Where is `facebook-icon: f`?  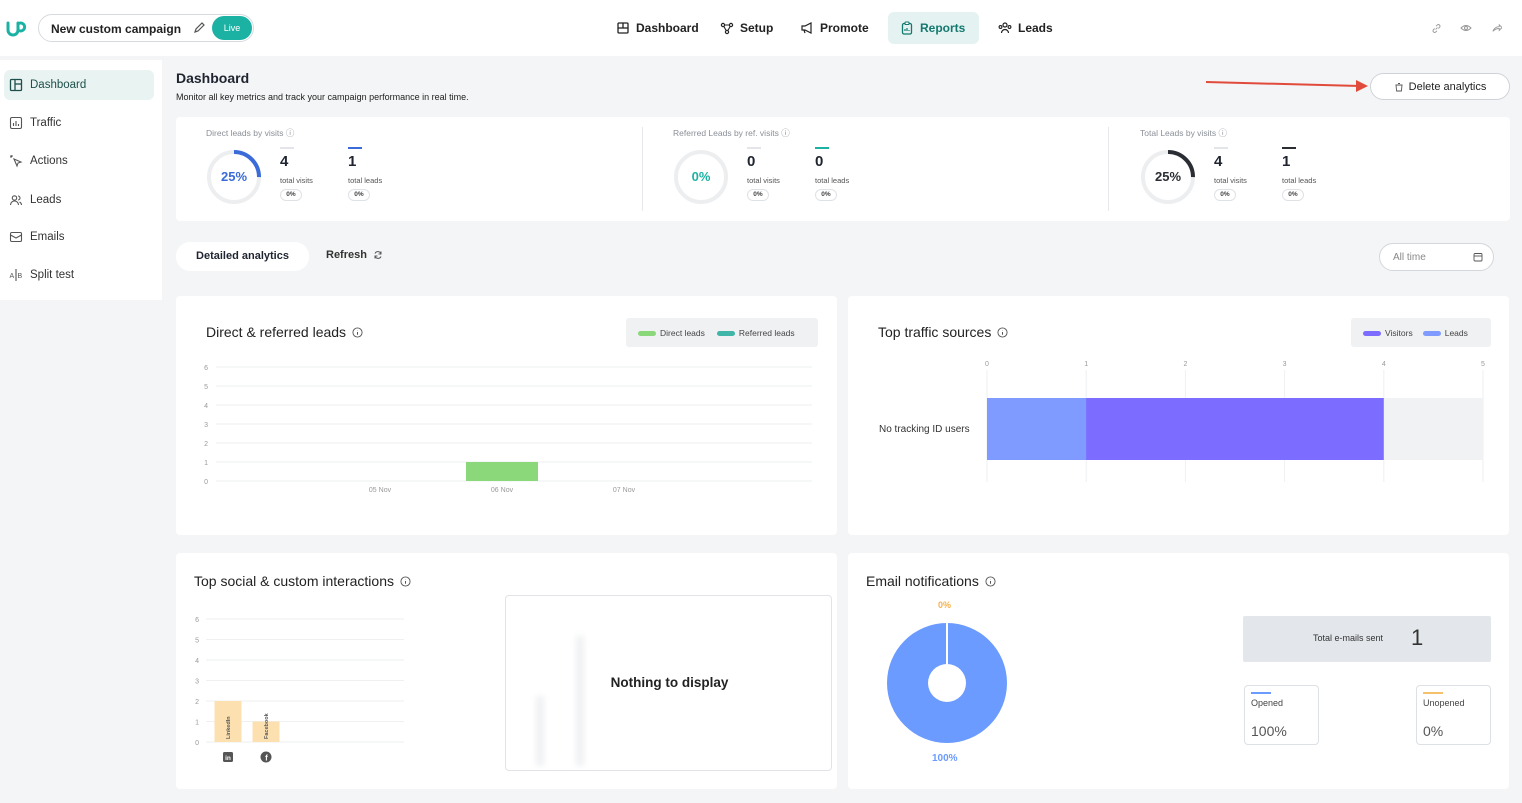
facebook-icon: f is located at coordinates (266, 757).